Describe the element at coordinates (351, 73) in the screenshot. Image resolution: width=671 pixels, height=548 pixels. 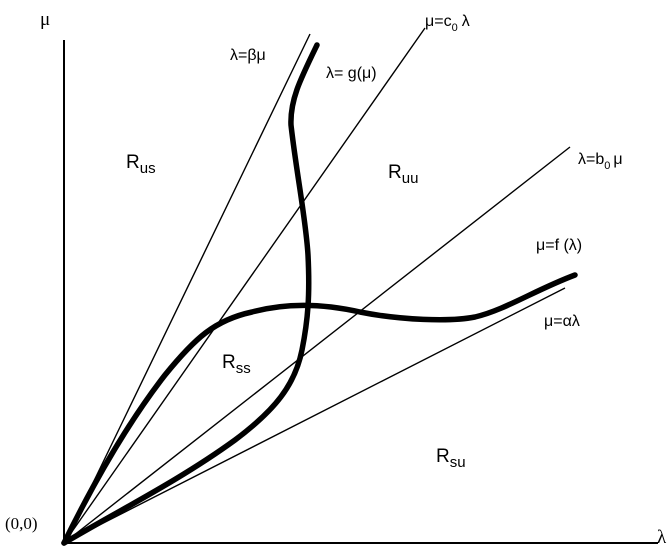
I see `curve-g-label: λ= g(μ)` at that location.